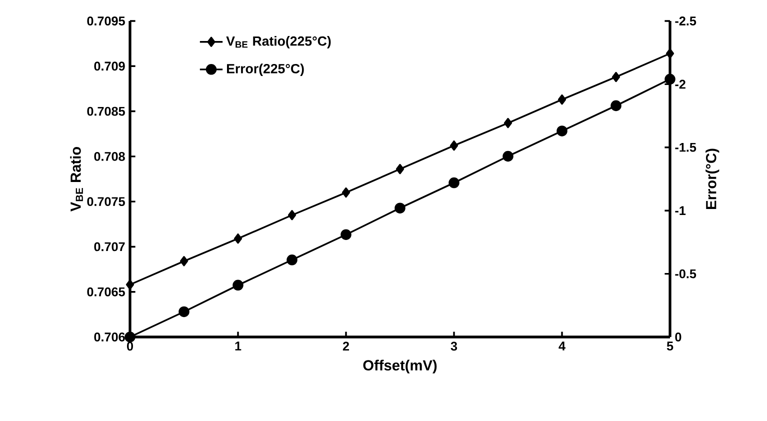 This screenshot has height=421, width=767. I want to click on y-tick-label: 0.707, so click(109, 247).